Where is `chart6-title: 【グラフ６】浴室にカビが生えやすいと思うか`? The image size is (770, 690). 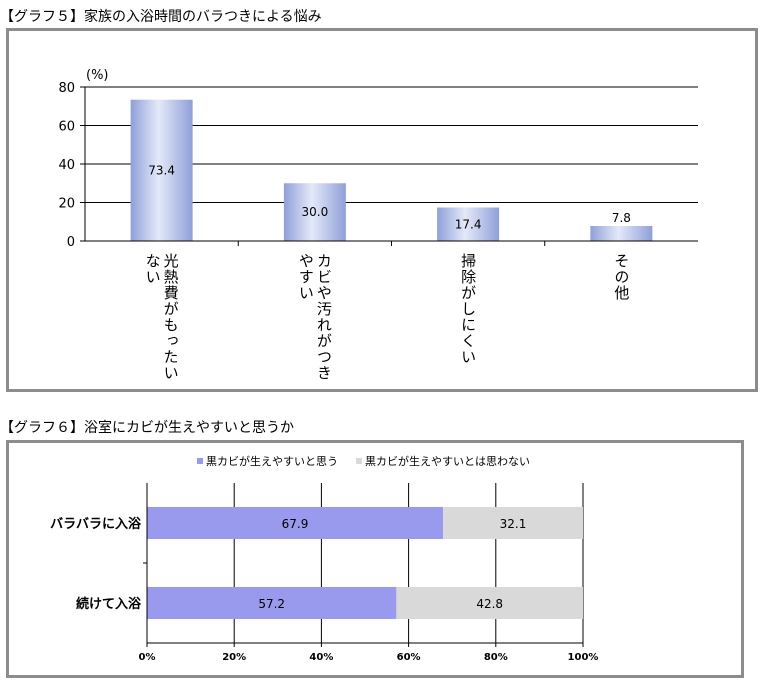 chart6-title: 【グラフ６】浴室にカビが生えやすいと思うか is located at coordinates (147, 428).